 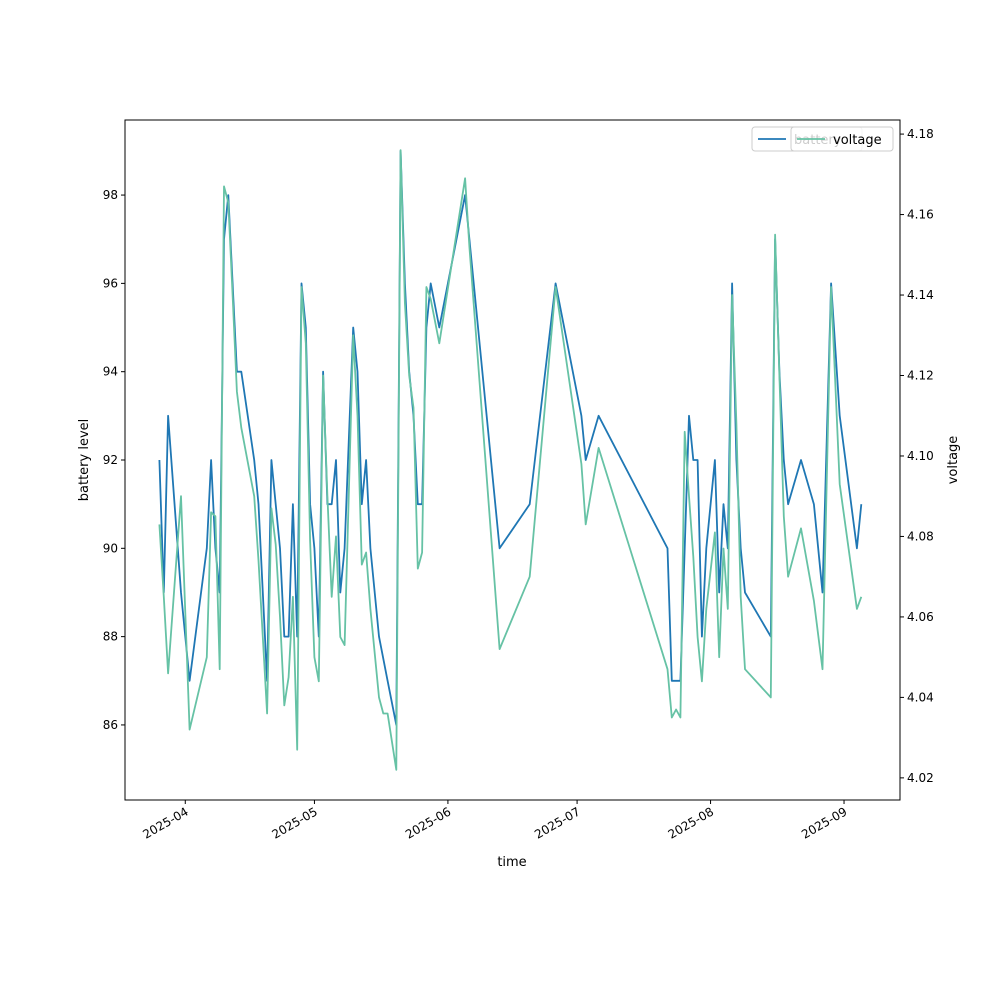 What do you see at coordinates (920, 456) in the screenshot?
I see `y-right-tick-label-4.10: 4.10` at bounding box center [920, 456].